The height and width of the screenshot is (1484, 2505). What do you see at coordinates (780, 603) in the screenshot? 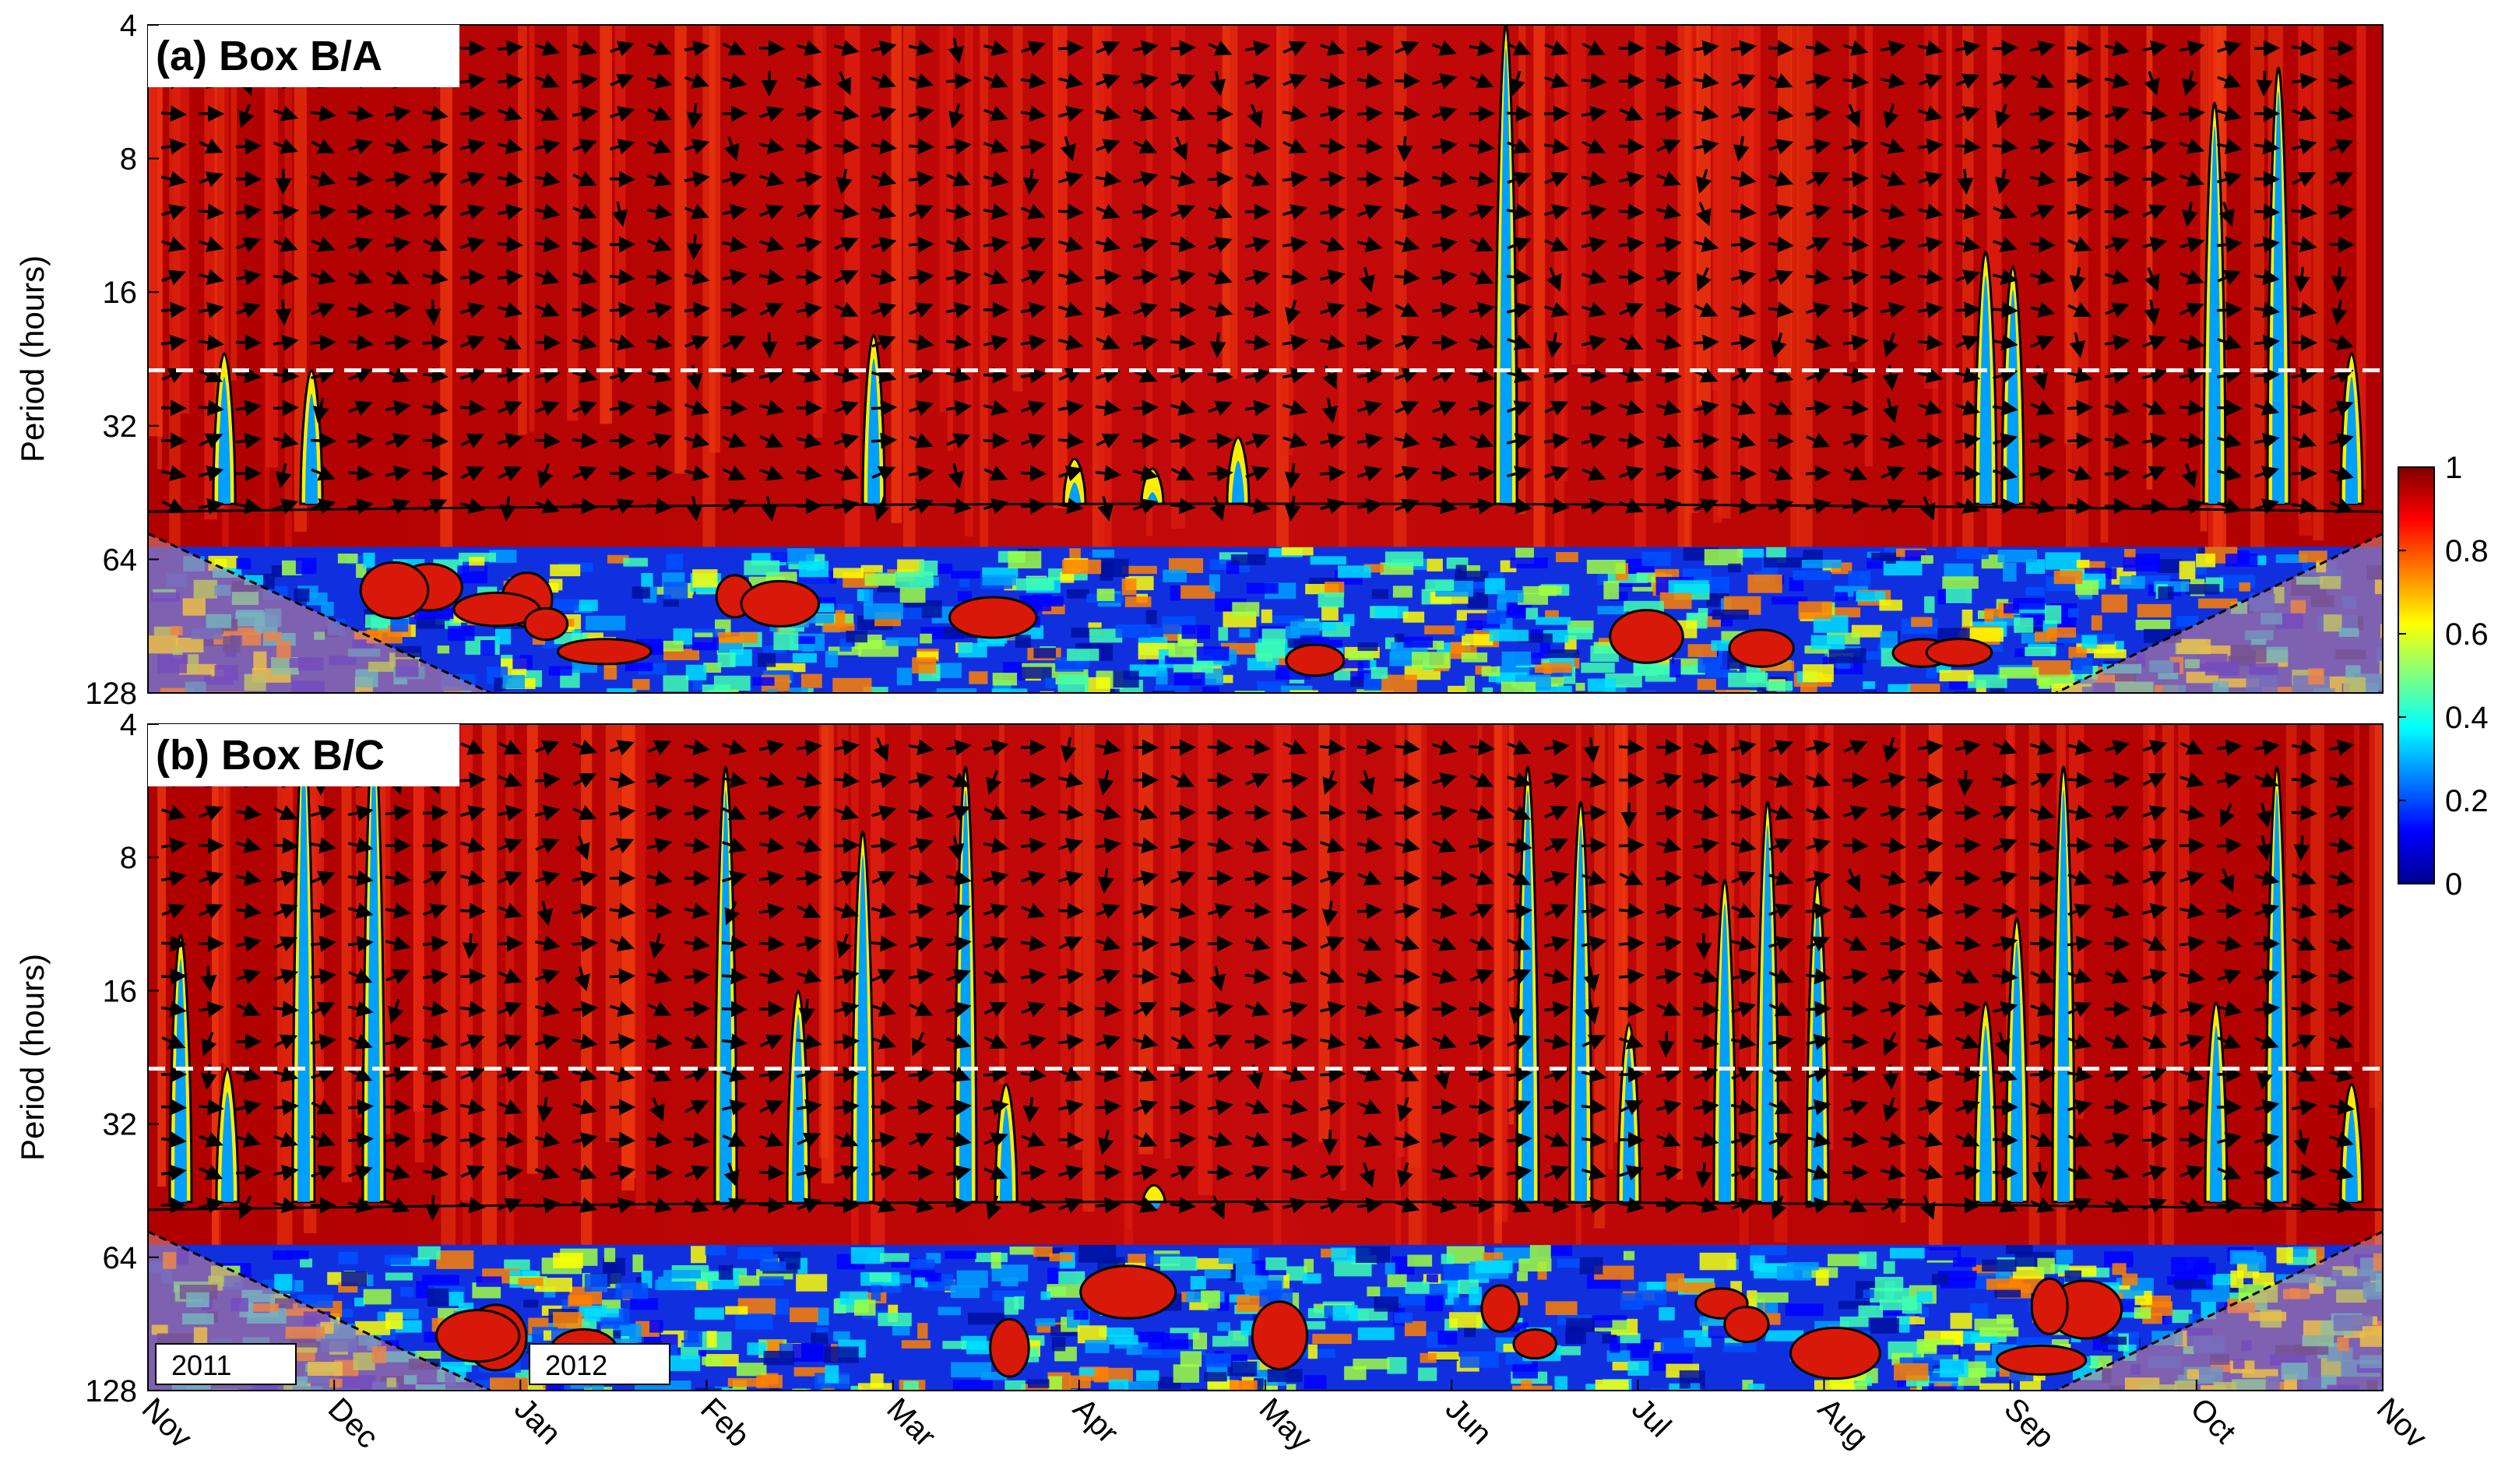
I see `significant-region` at bounding box center [780, 603].